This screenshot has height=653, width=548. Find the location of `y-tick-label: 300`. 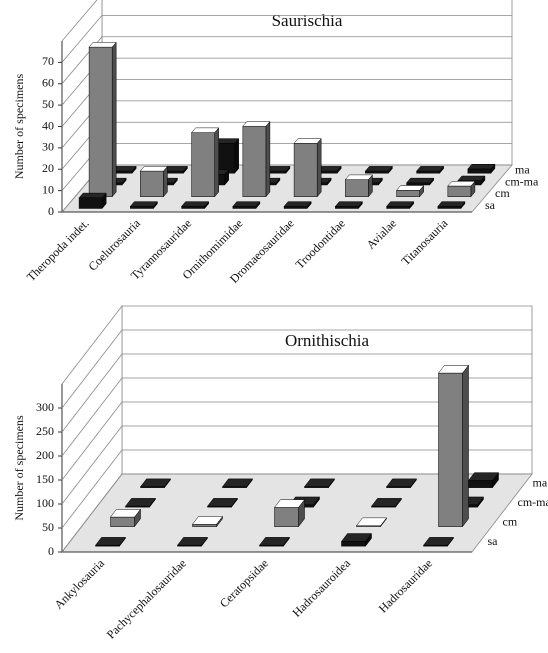

y-tick-label: 300 is located at coordinates (45, 407).